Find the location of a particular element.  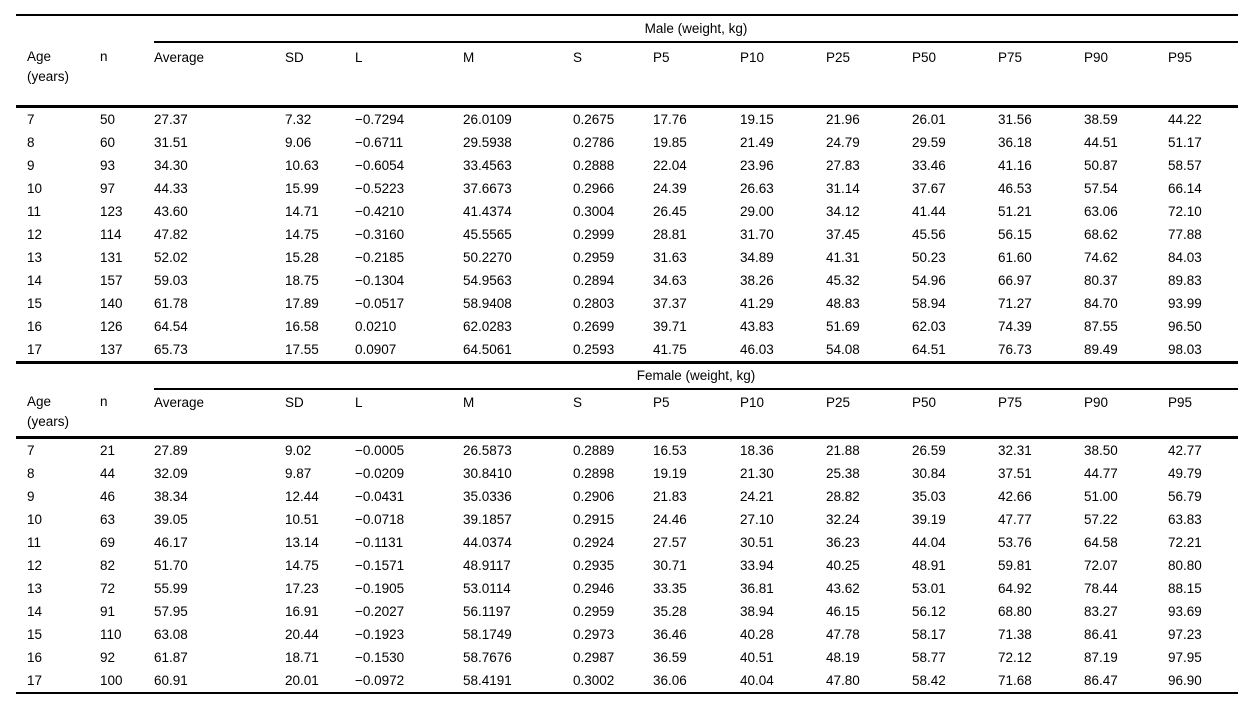

cell-p95: 44.22 is located at coordinates (1185, 119).